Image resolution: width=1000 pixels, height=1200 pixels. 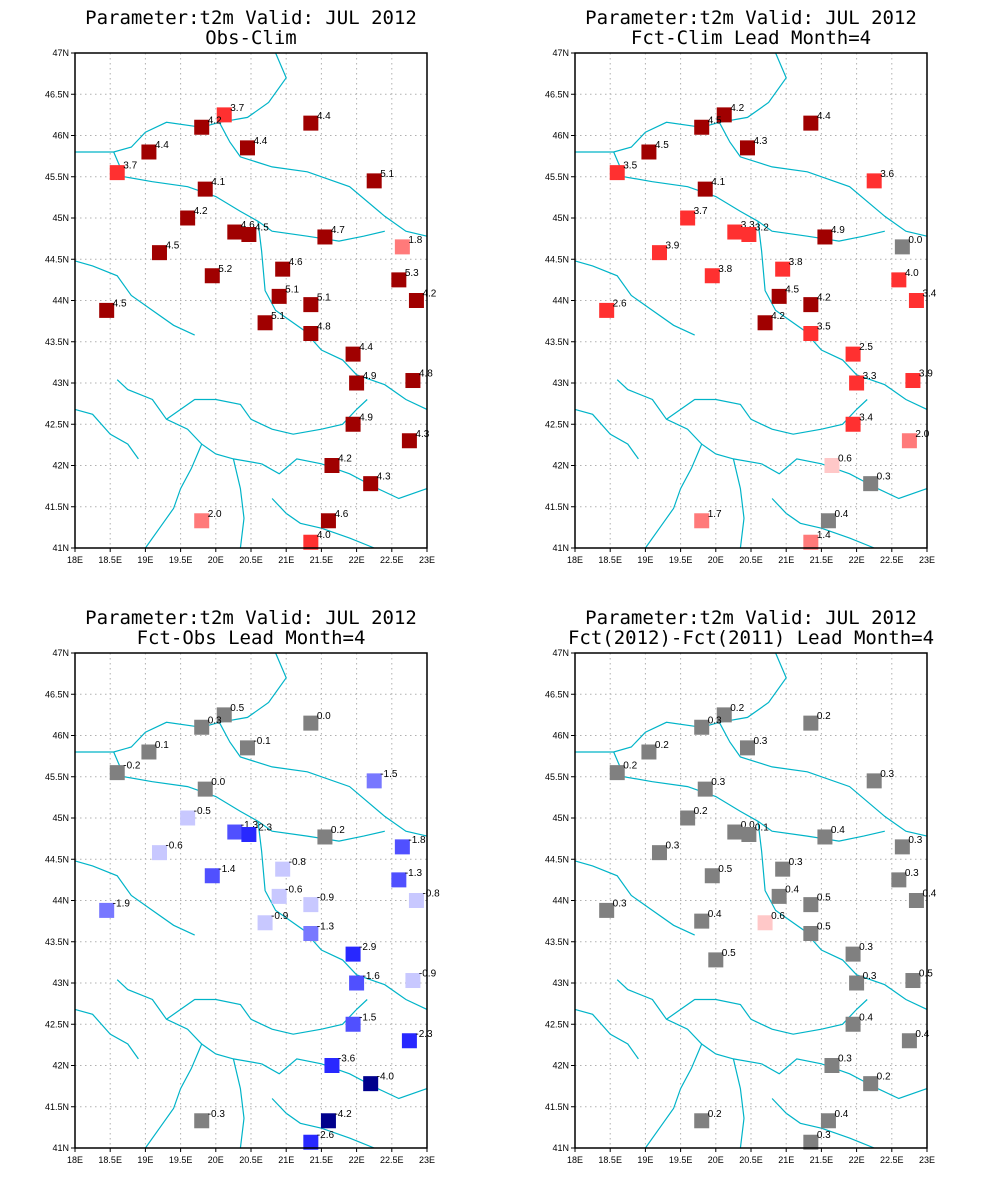 What do you see at coordinates (557, 342) in the screenshot?
I see `y-tick-label: 43.5N` at bounding box center [557, 342].